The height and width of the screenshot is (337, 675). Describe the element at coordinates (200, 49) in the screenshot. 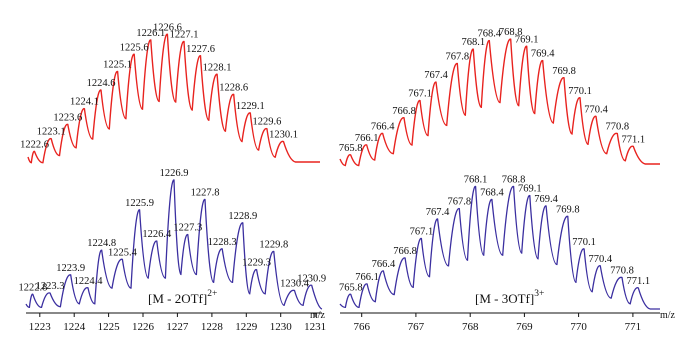

I see `peak-label: 1227.6` at that location.